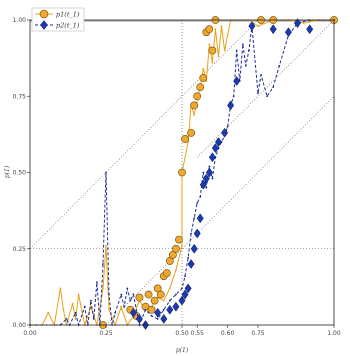 This screenshot has width=350, height=356. What do you see at coordinates (7, 171) in the screenshot?
I see `y-axis-label: p(1)` at bounding box center [7, 171].